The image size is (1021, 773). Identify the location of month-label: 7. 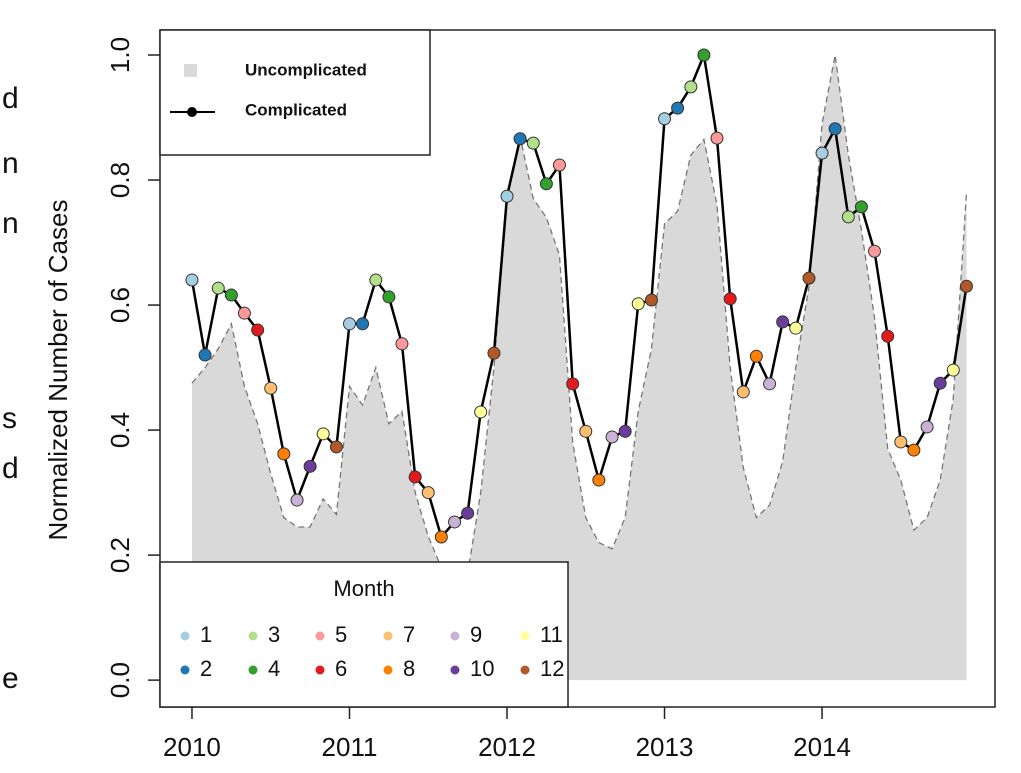
(409, 634).